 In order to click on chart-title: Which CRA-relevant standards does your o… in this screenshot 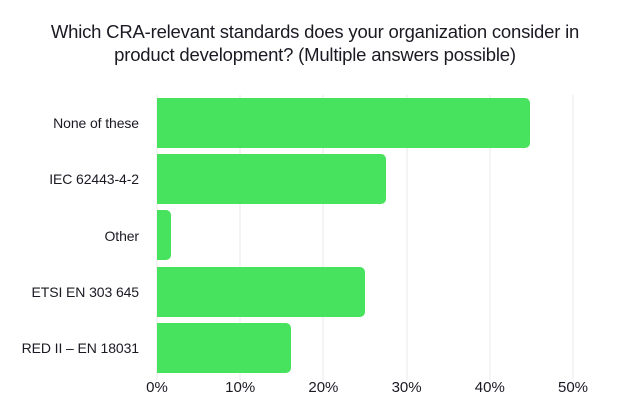, I will do `click(315, 43)`.